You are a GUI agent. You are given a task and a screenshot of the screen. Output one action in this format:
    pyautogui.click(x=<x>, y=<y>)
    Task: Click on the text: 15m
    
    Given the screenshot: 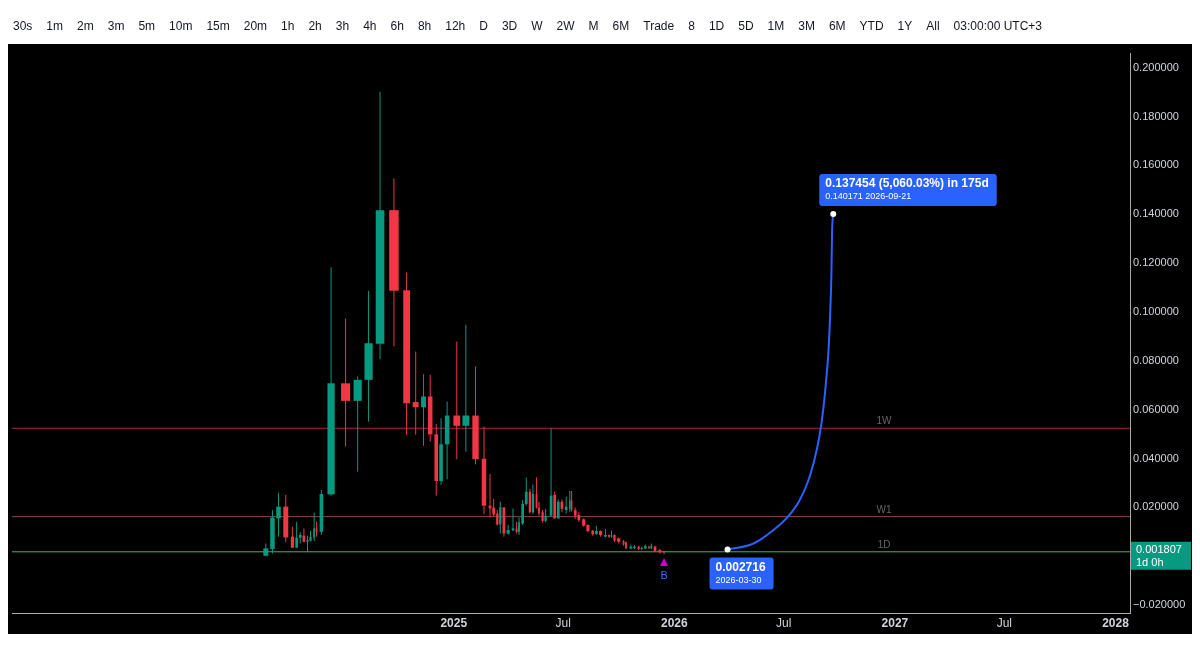 What is the action you would take?
    pyautogui.click(x=218, y=26)
    